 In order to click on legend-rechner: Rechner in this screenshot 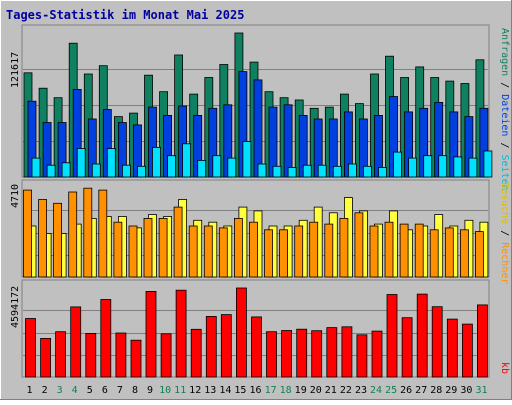, I will do `click(504, 263)`.